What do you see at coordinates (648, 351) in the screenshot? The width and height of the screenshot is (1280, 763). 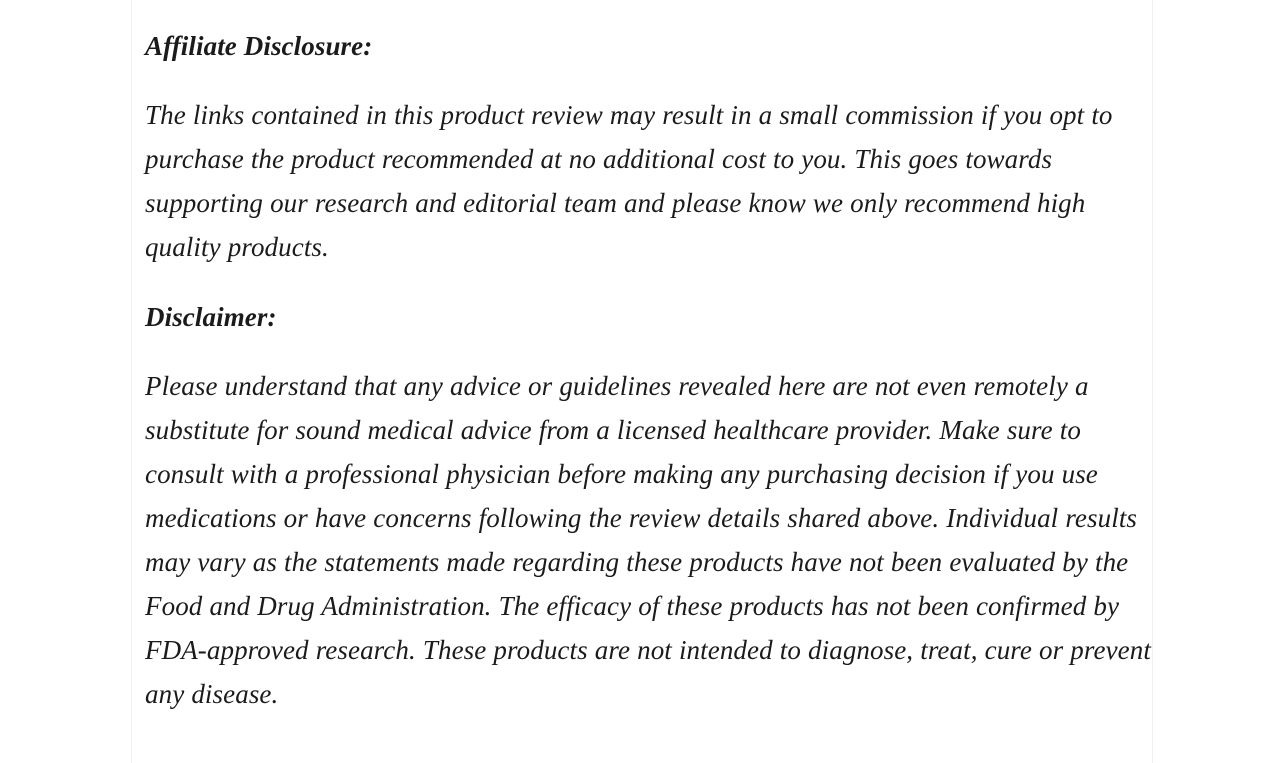 I see `spacer-disclaimer-heading-body` at bounding box center [648, 351].